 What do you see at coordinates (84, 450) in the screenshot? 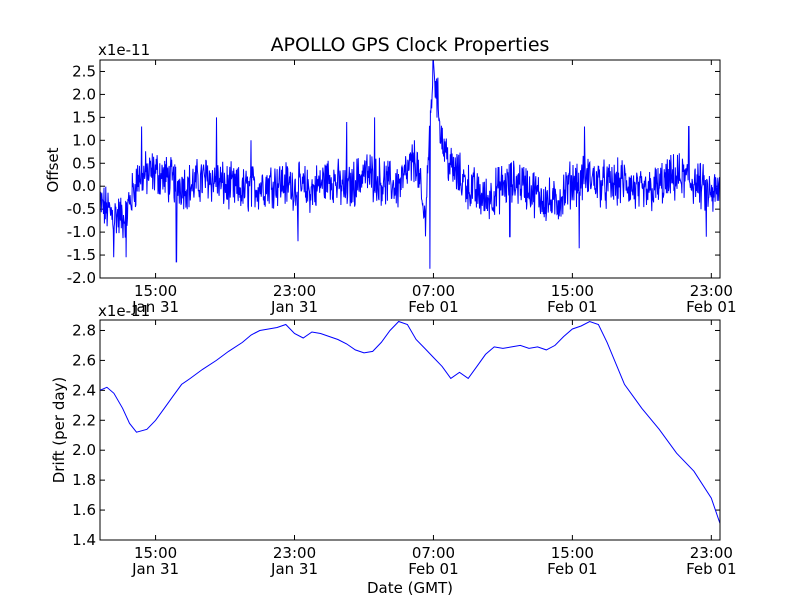
I see `drift-y-tick-label: 2.0` at bounding box center [84, 450].